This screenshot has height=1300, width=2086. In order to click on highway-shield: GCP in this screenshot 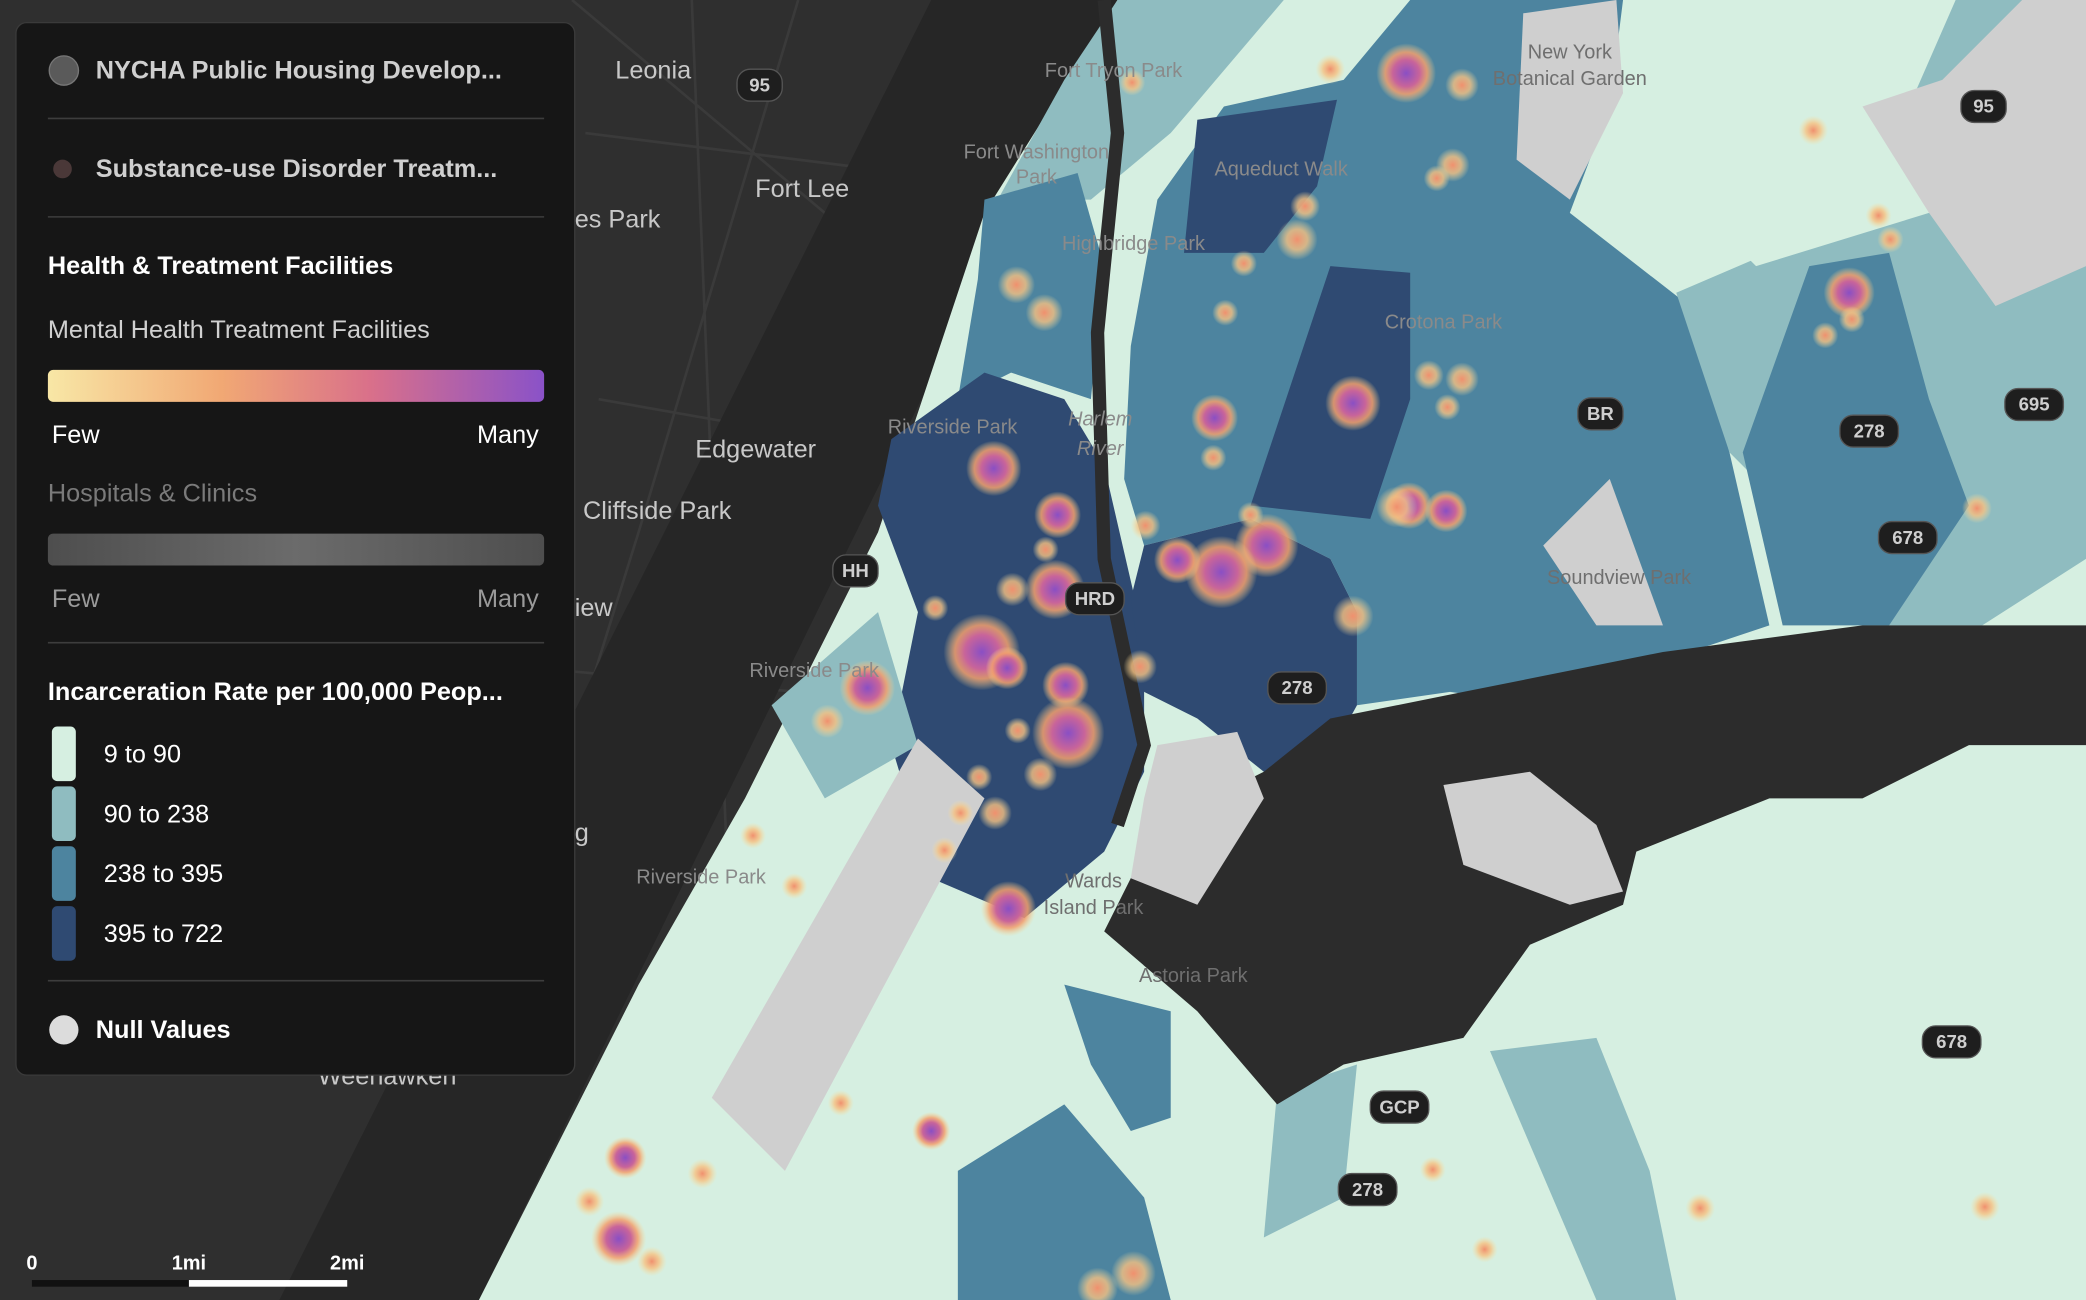, I will do `click(1399, 1107)`.